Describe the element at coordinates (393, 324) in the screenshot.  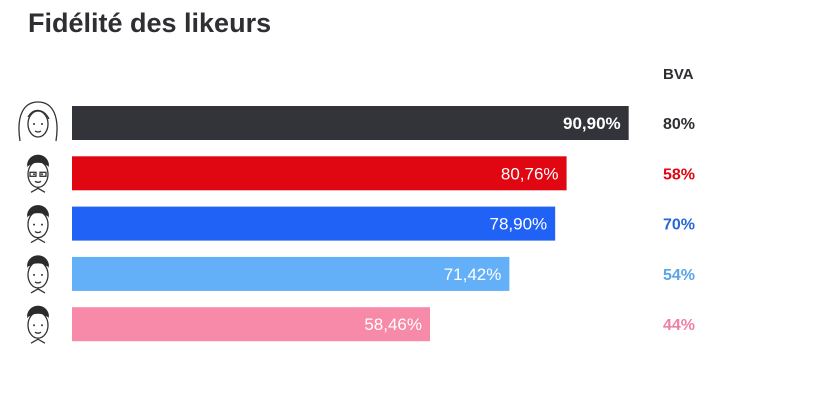
I see `bar-value-label-5: 58,46%` at that location.